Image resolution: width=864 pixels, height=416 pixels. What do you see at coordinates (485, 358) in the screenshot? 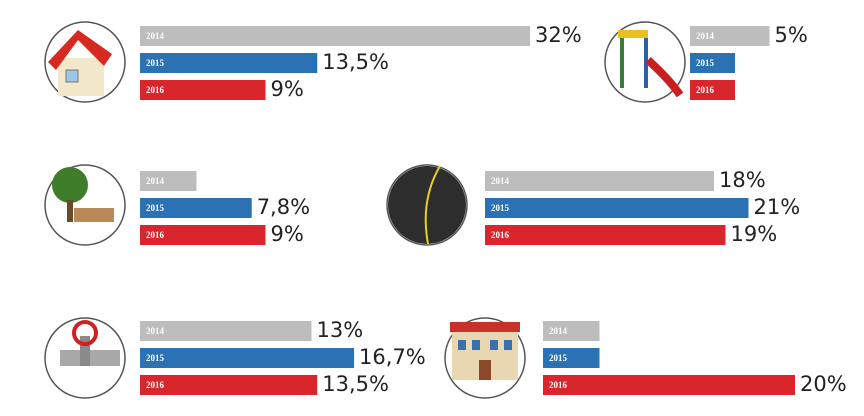
I see `school-icon` at bounding box center [485, 358].